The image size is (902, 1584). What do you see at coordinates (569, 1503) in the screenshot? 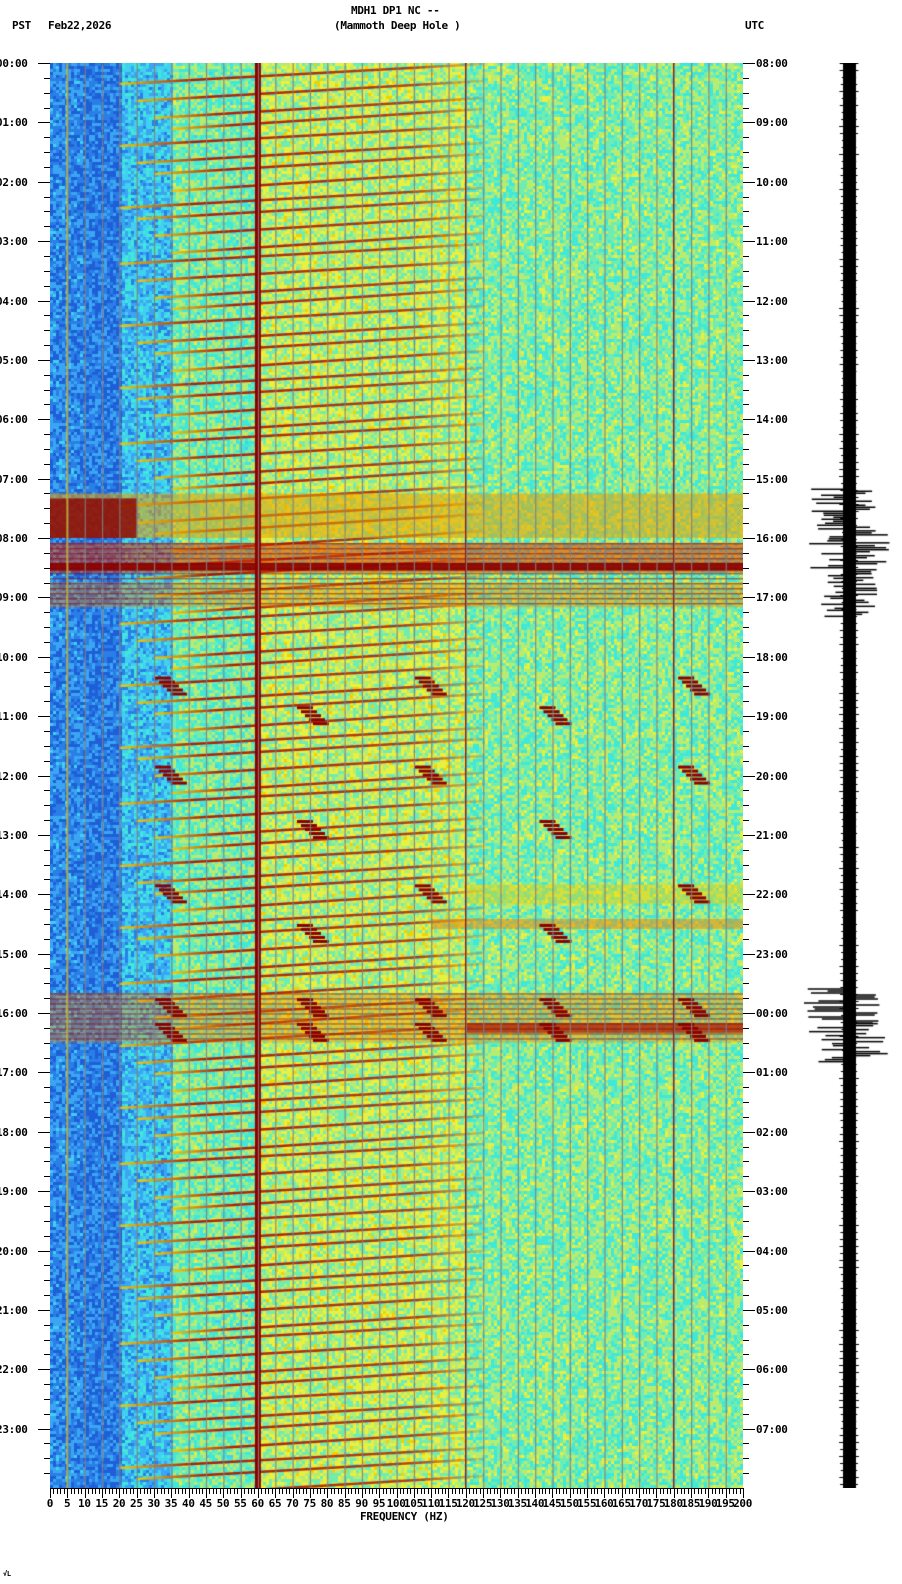
I see `x-tick-label: 150` at bounding box center [569, 1503].